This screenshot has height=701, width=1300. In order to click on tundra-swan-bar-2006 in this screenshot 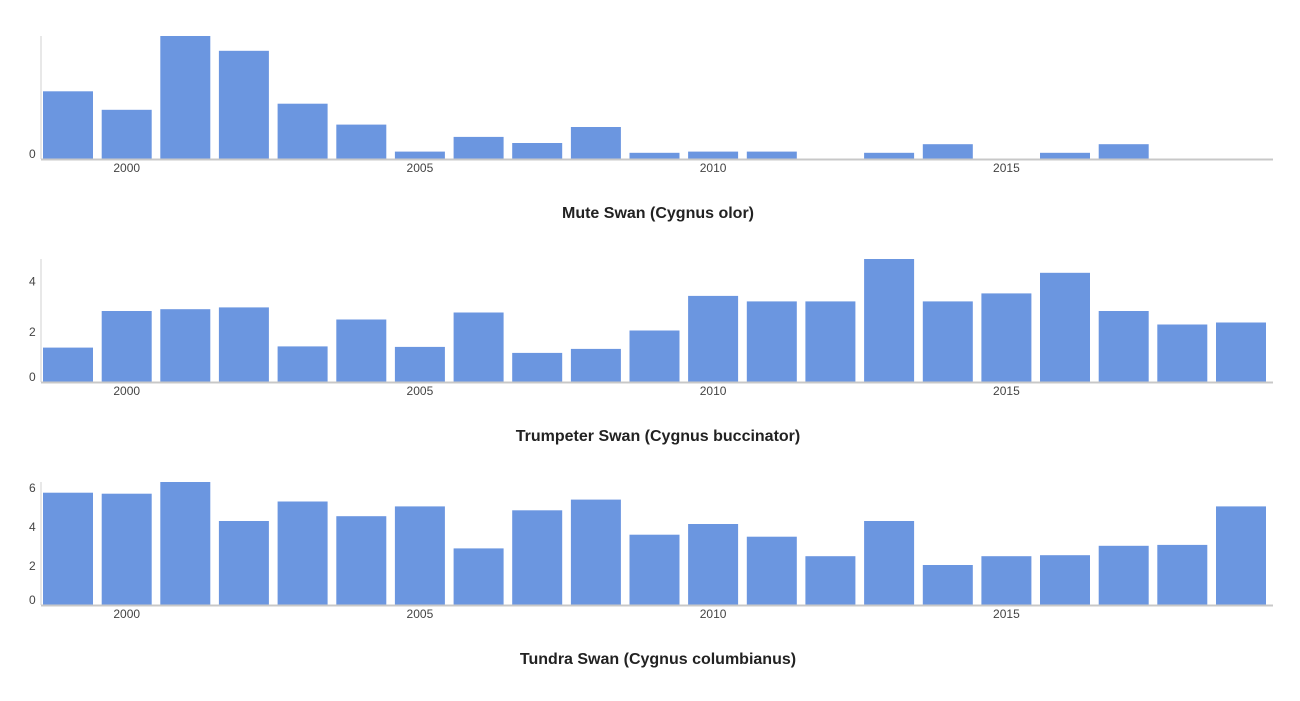, I will do `click(478, 576)`.